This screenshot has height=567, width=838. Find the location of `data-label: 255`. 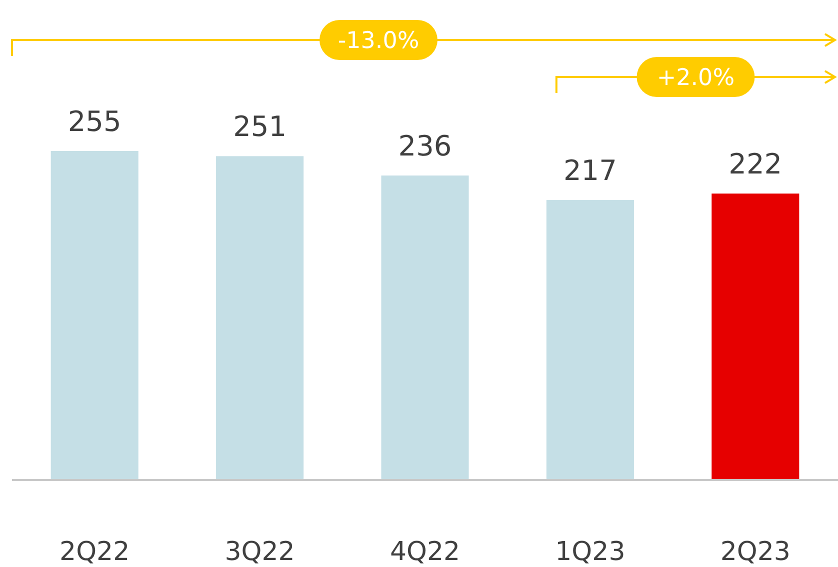

data-label: 255 is located at coordinates (95, 121).